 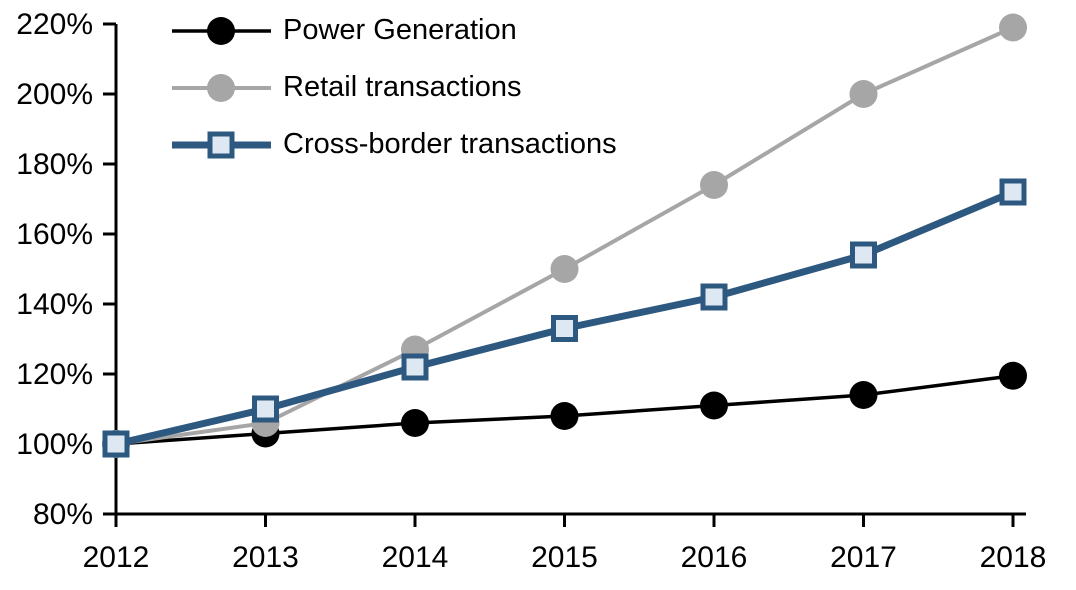 I want to click on x-axis-tick-label: 2013, so click(x=265, y=557).